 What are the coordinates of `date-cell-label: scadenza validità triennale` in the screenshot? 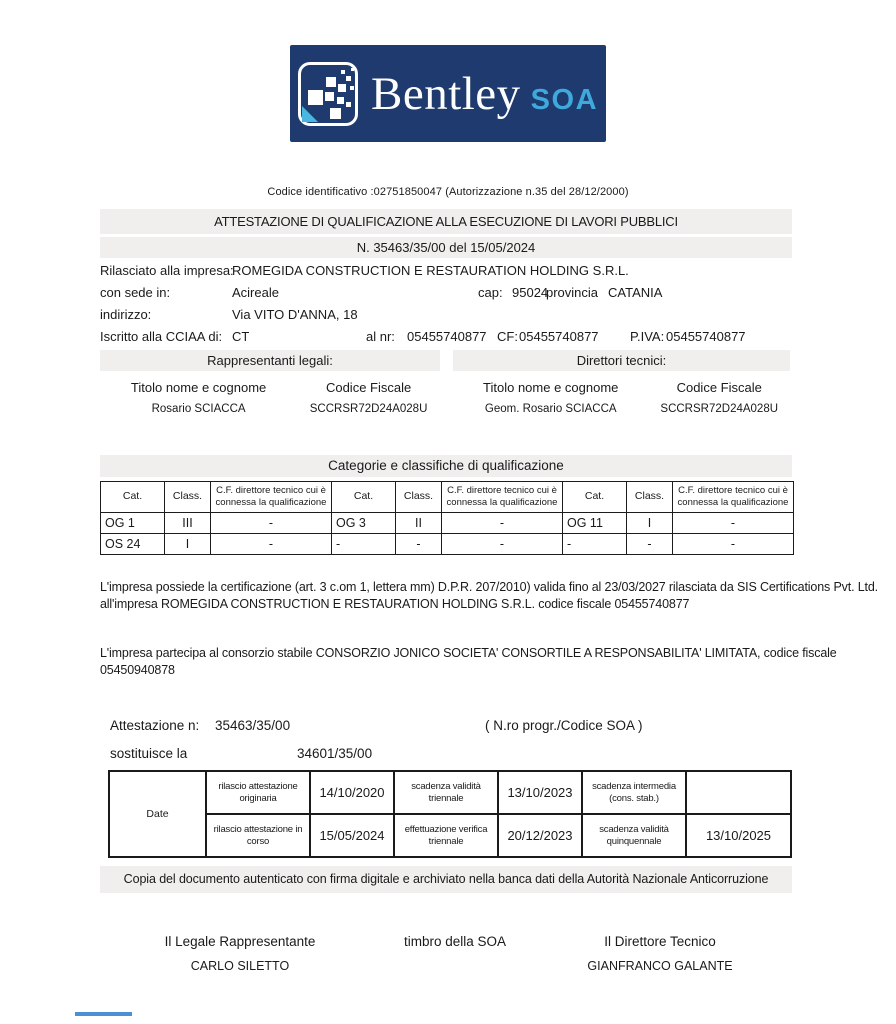 It's located at (446, 792).